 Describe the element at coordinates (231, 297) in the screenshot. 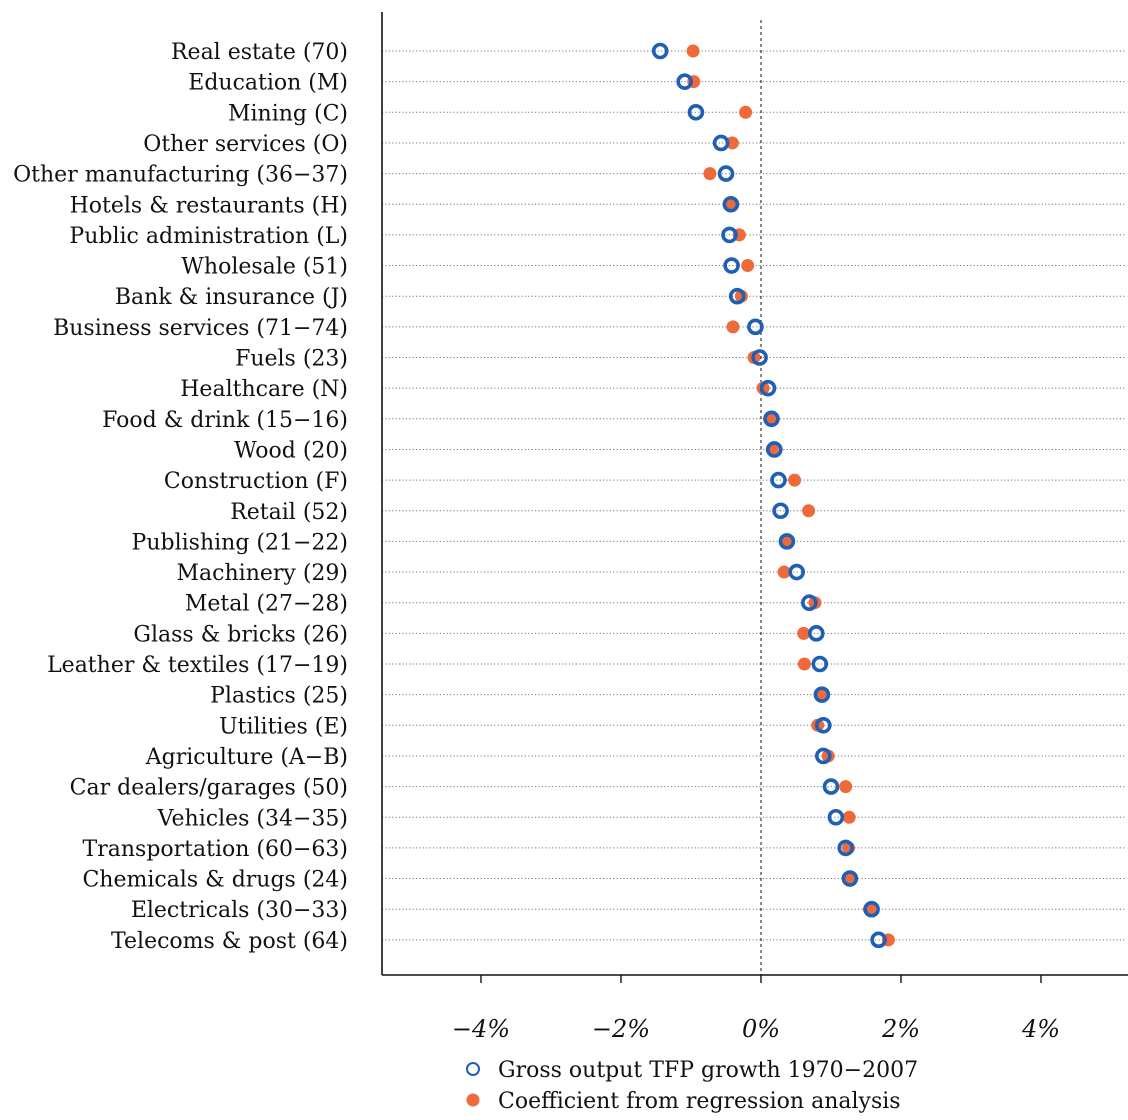

I see `category-label: Bank & insurance (J)` at that location.